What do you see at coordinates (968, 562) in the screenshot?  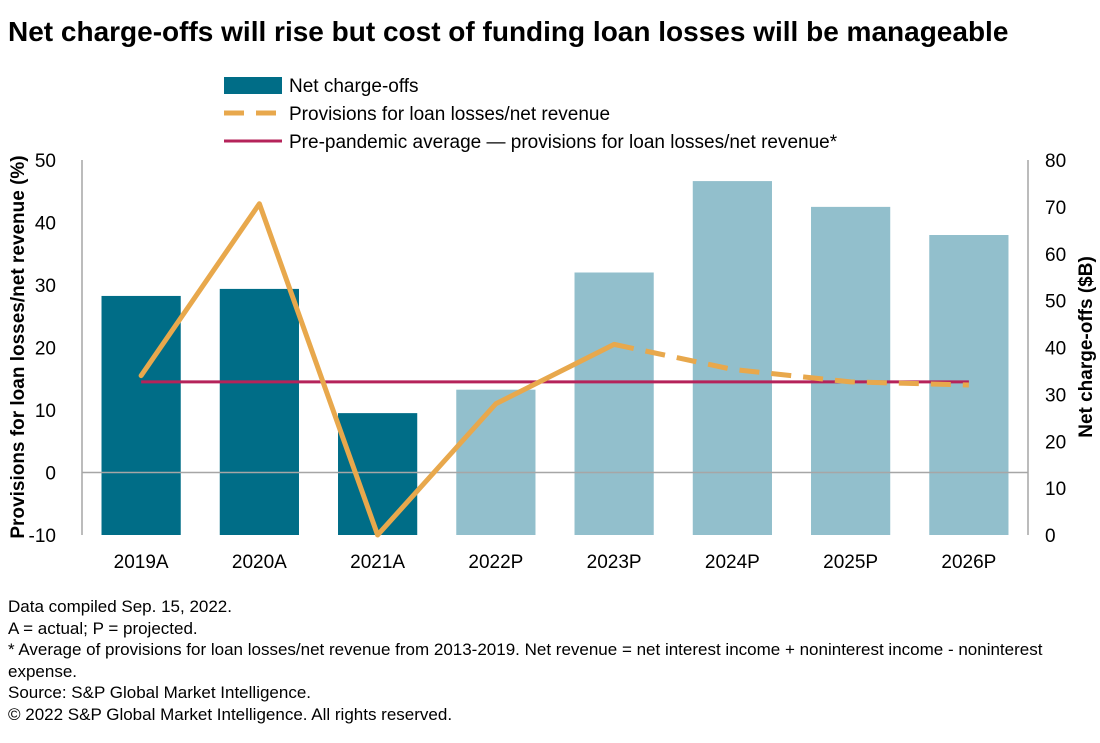 I see `category-label: 2026P` at bounding box center [968, 562].